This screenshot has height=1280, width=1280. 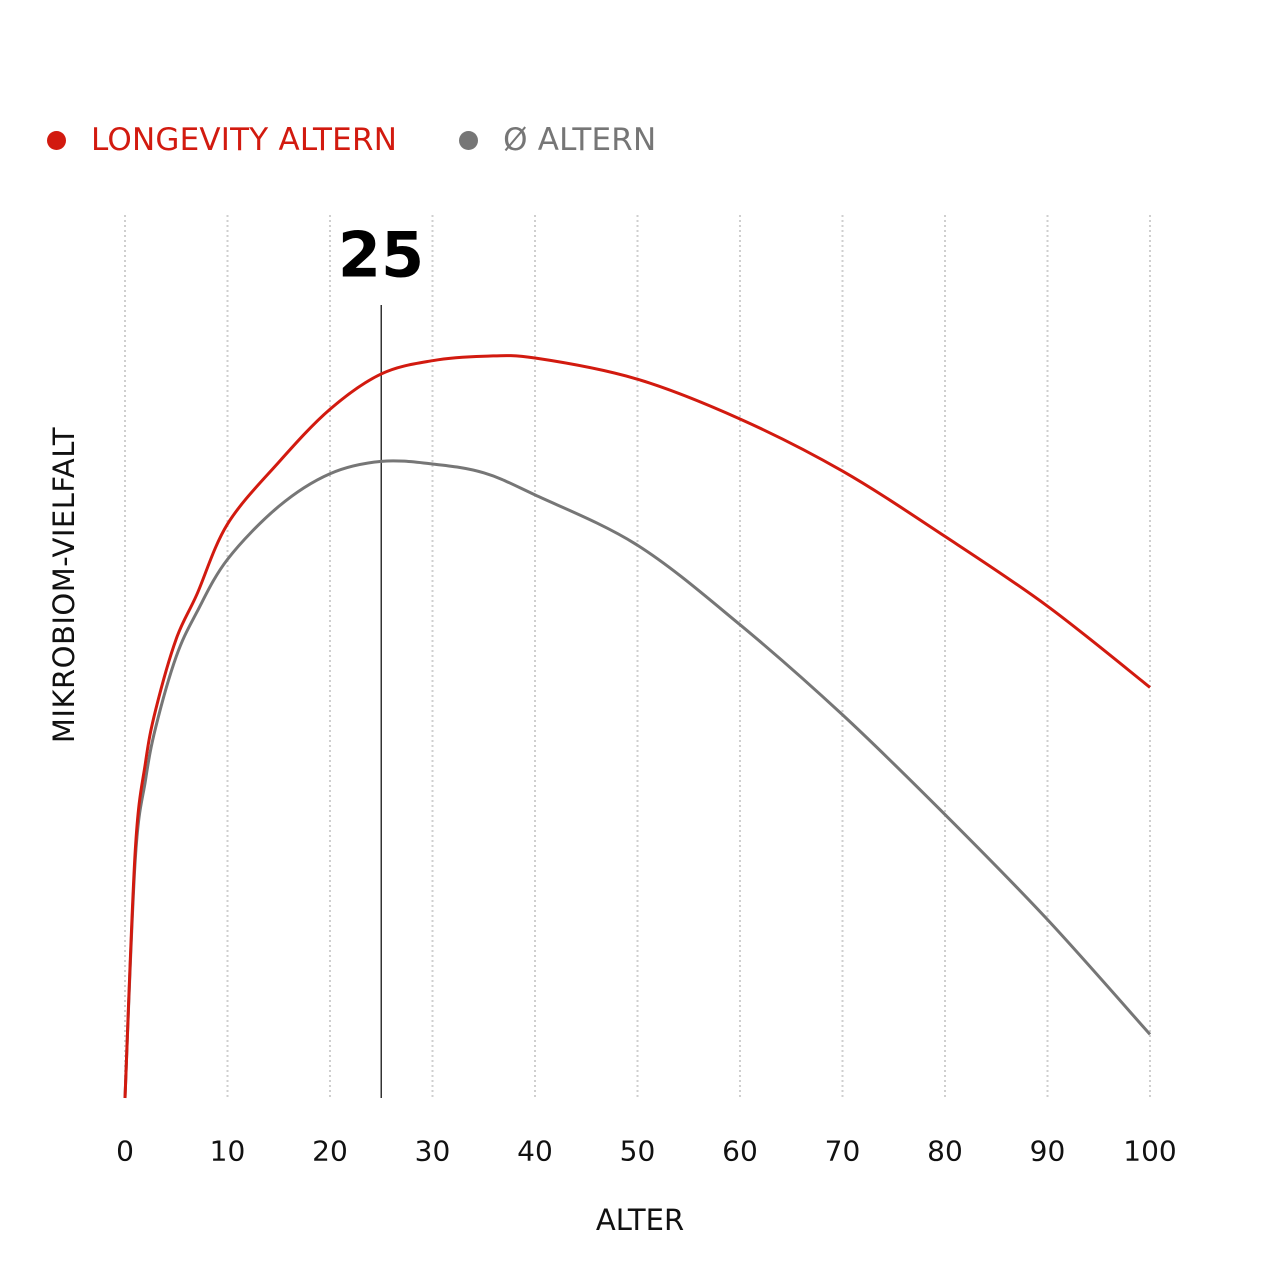 I want to click on x-tick-label: 60, so click(x=740, y=1151).